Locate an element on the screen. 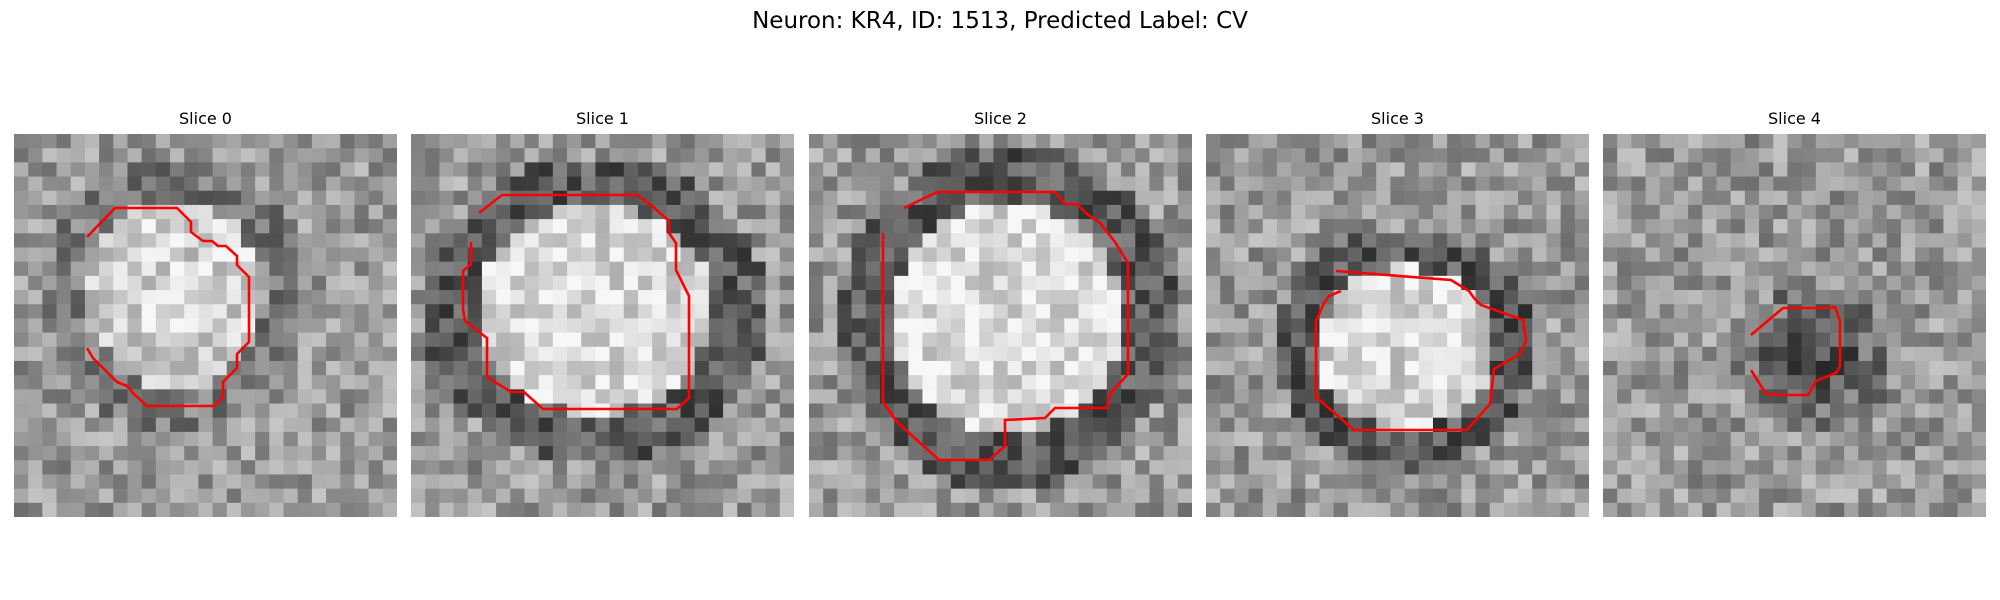  slice-panel-1: Slice 1 is located at coordinates (602, 312).